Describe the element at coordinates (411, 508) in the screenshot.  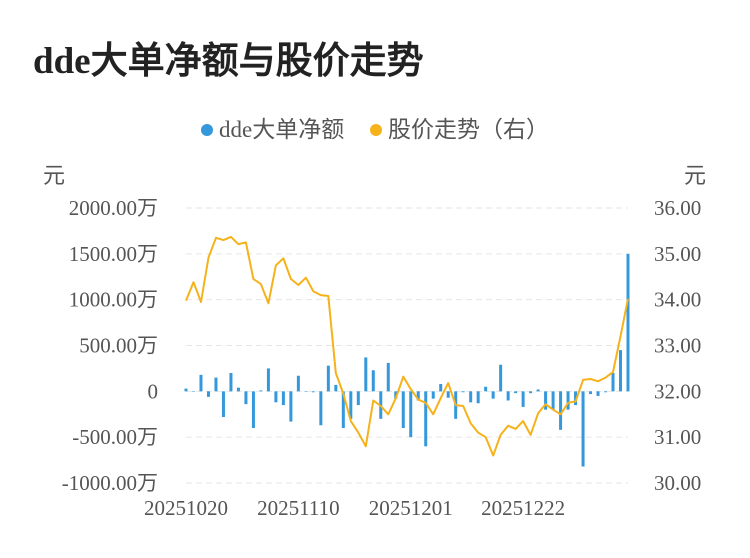
I see `x-tick-label: 20251201` at that location.